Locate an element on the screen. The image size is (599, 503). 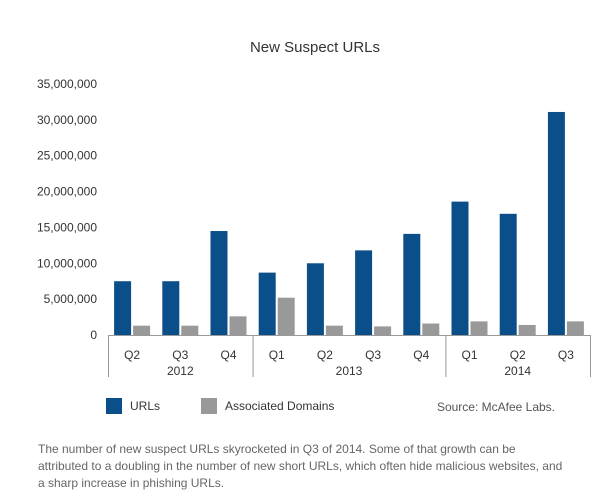
legend-item-urls: URLs is located at coordinates (133, 406).